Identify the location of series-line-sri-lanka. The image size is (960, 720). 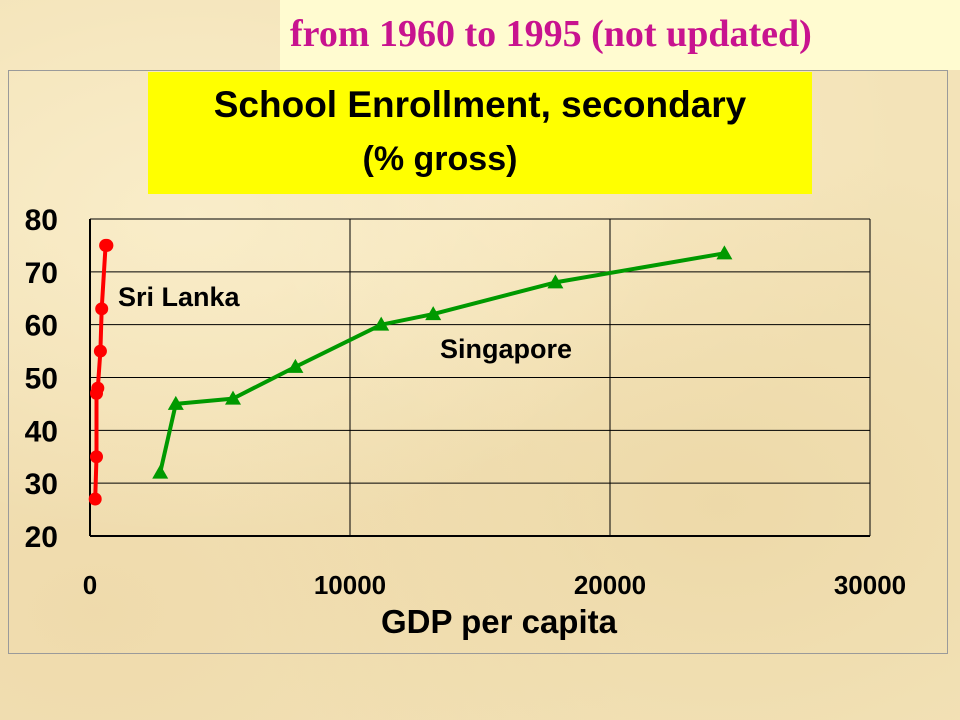
(100, 371).